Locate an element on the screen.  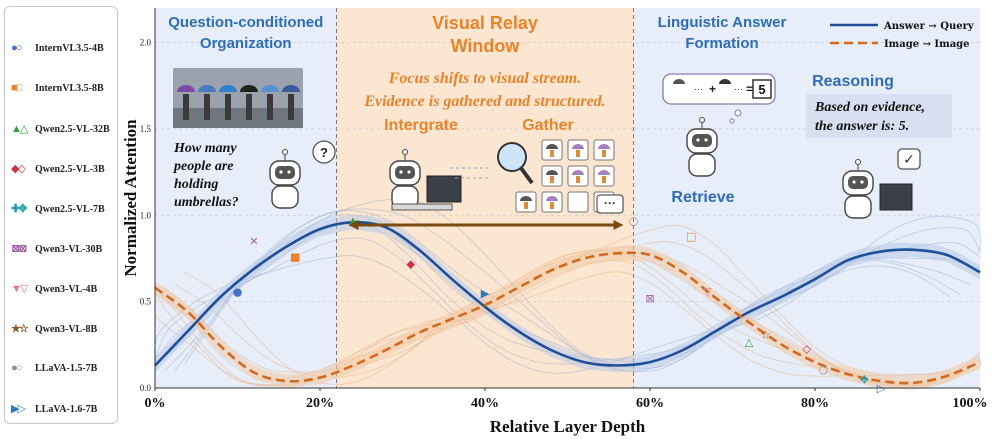
question-text: people are is located at coordinates (203, 166).